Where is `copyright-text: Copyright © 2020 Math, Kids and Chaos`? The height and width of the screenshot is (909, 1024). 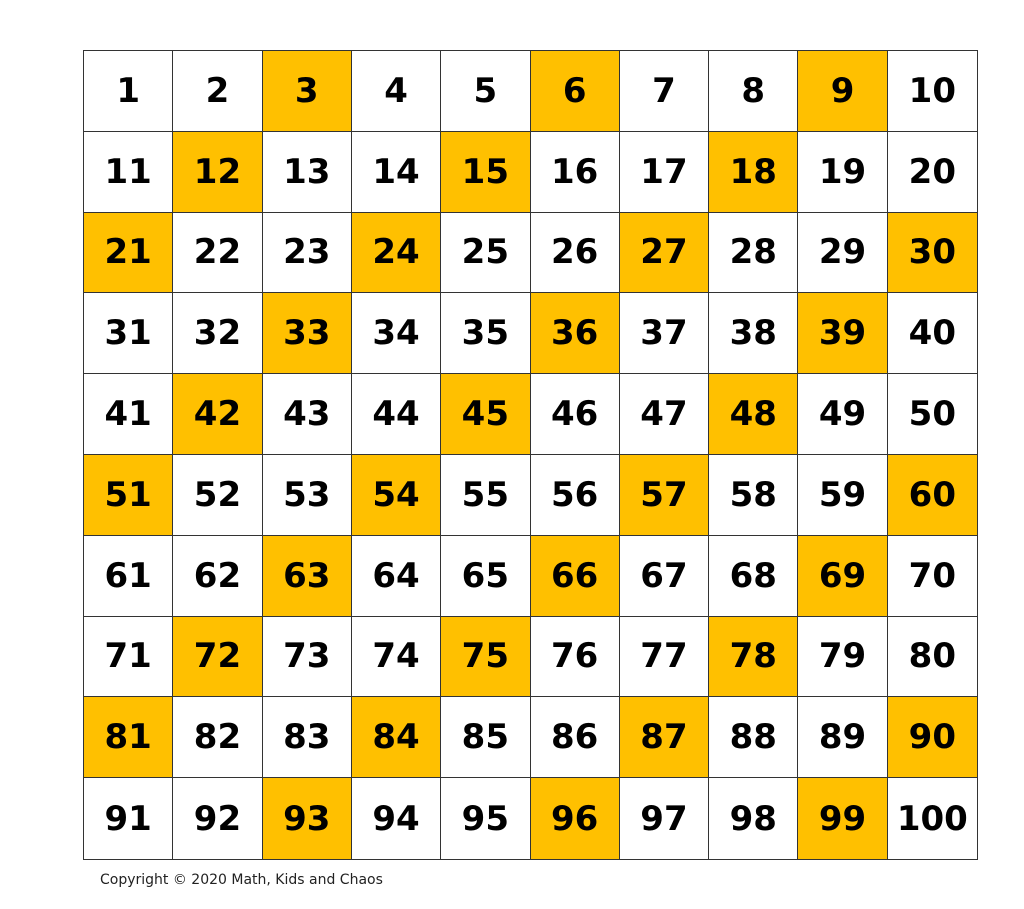 copyright-text: Copyright © 2020 Math, Kids and Chaos is located at coordinates (241, 880).